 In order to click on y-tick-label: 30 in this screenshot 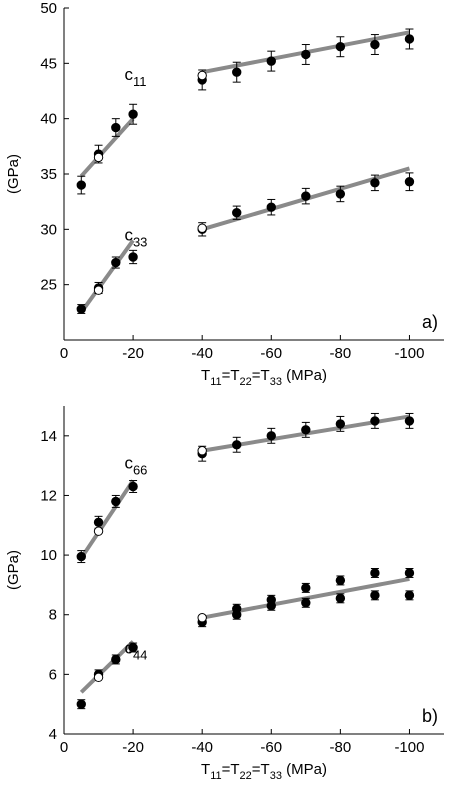, I will do `click(48, 229)`.